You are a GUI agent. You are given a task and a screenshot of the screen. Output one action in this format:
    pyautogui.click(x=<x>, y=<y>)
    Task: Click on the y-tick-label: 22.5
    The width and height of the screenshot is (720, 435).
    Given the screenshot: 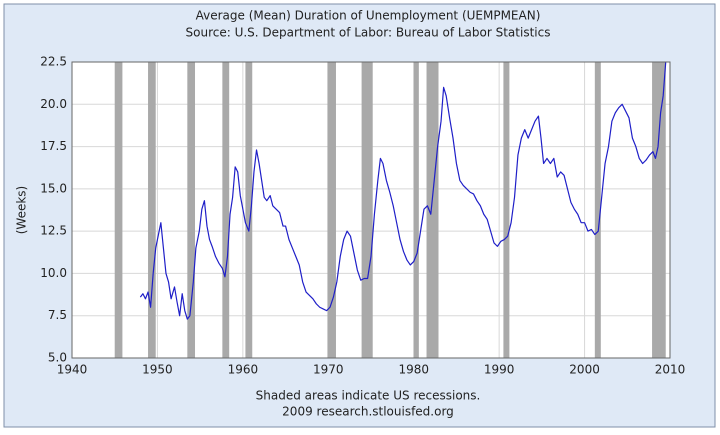 What is the action you would take?
    pyautogui.click(x=53, y=62)
    